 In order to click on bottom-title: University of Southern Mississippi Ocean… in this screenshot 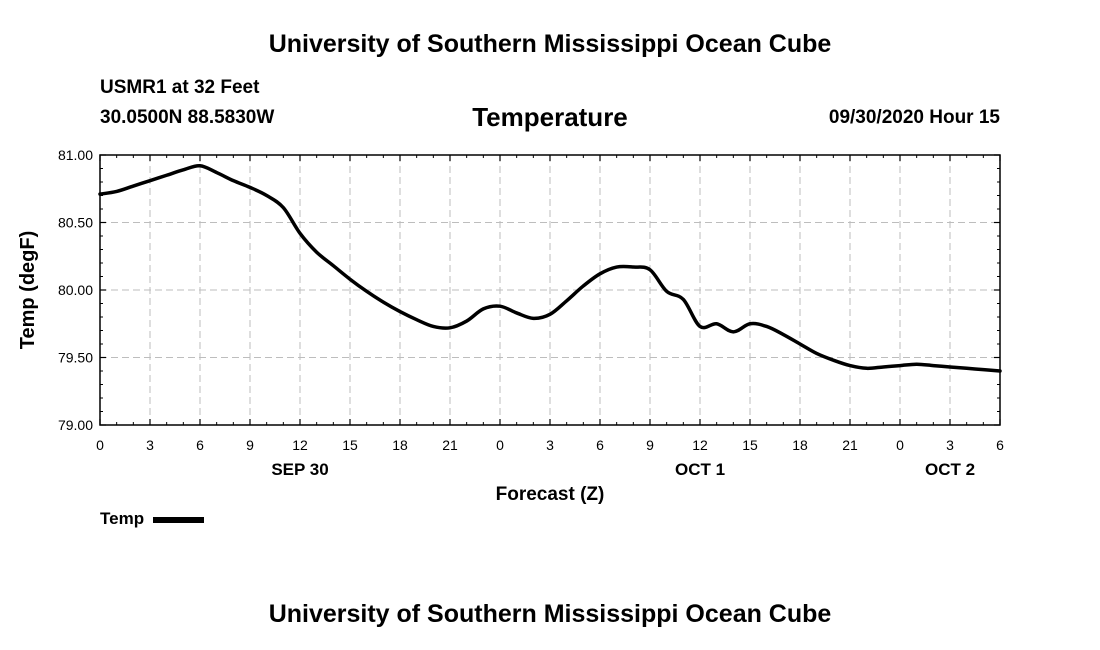, I will do `click(550, 614)`.